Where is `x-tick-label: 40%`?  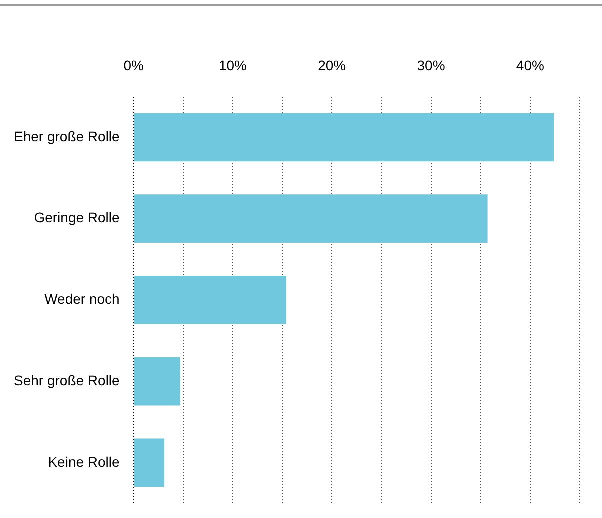 x-tick-label: 40% is located at coordinates (530, 65).